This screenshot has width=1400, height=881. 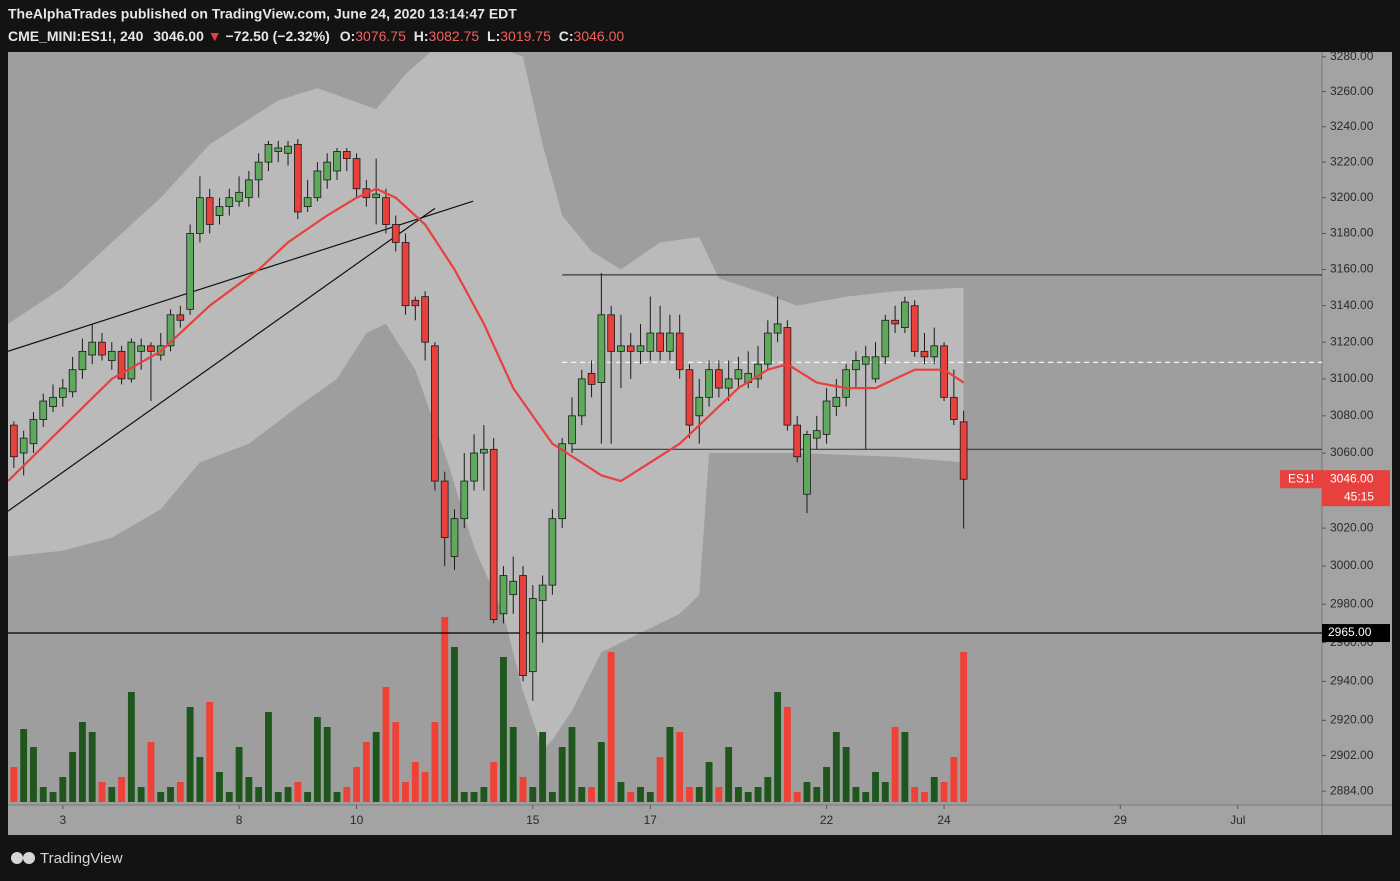 I want to click on ohlc-label: C:, so click(x=566, y=36).